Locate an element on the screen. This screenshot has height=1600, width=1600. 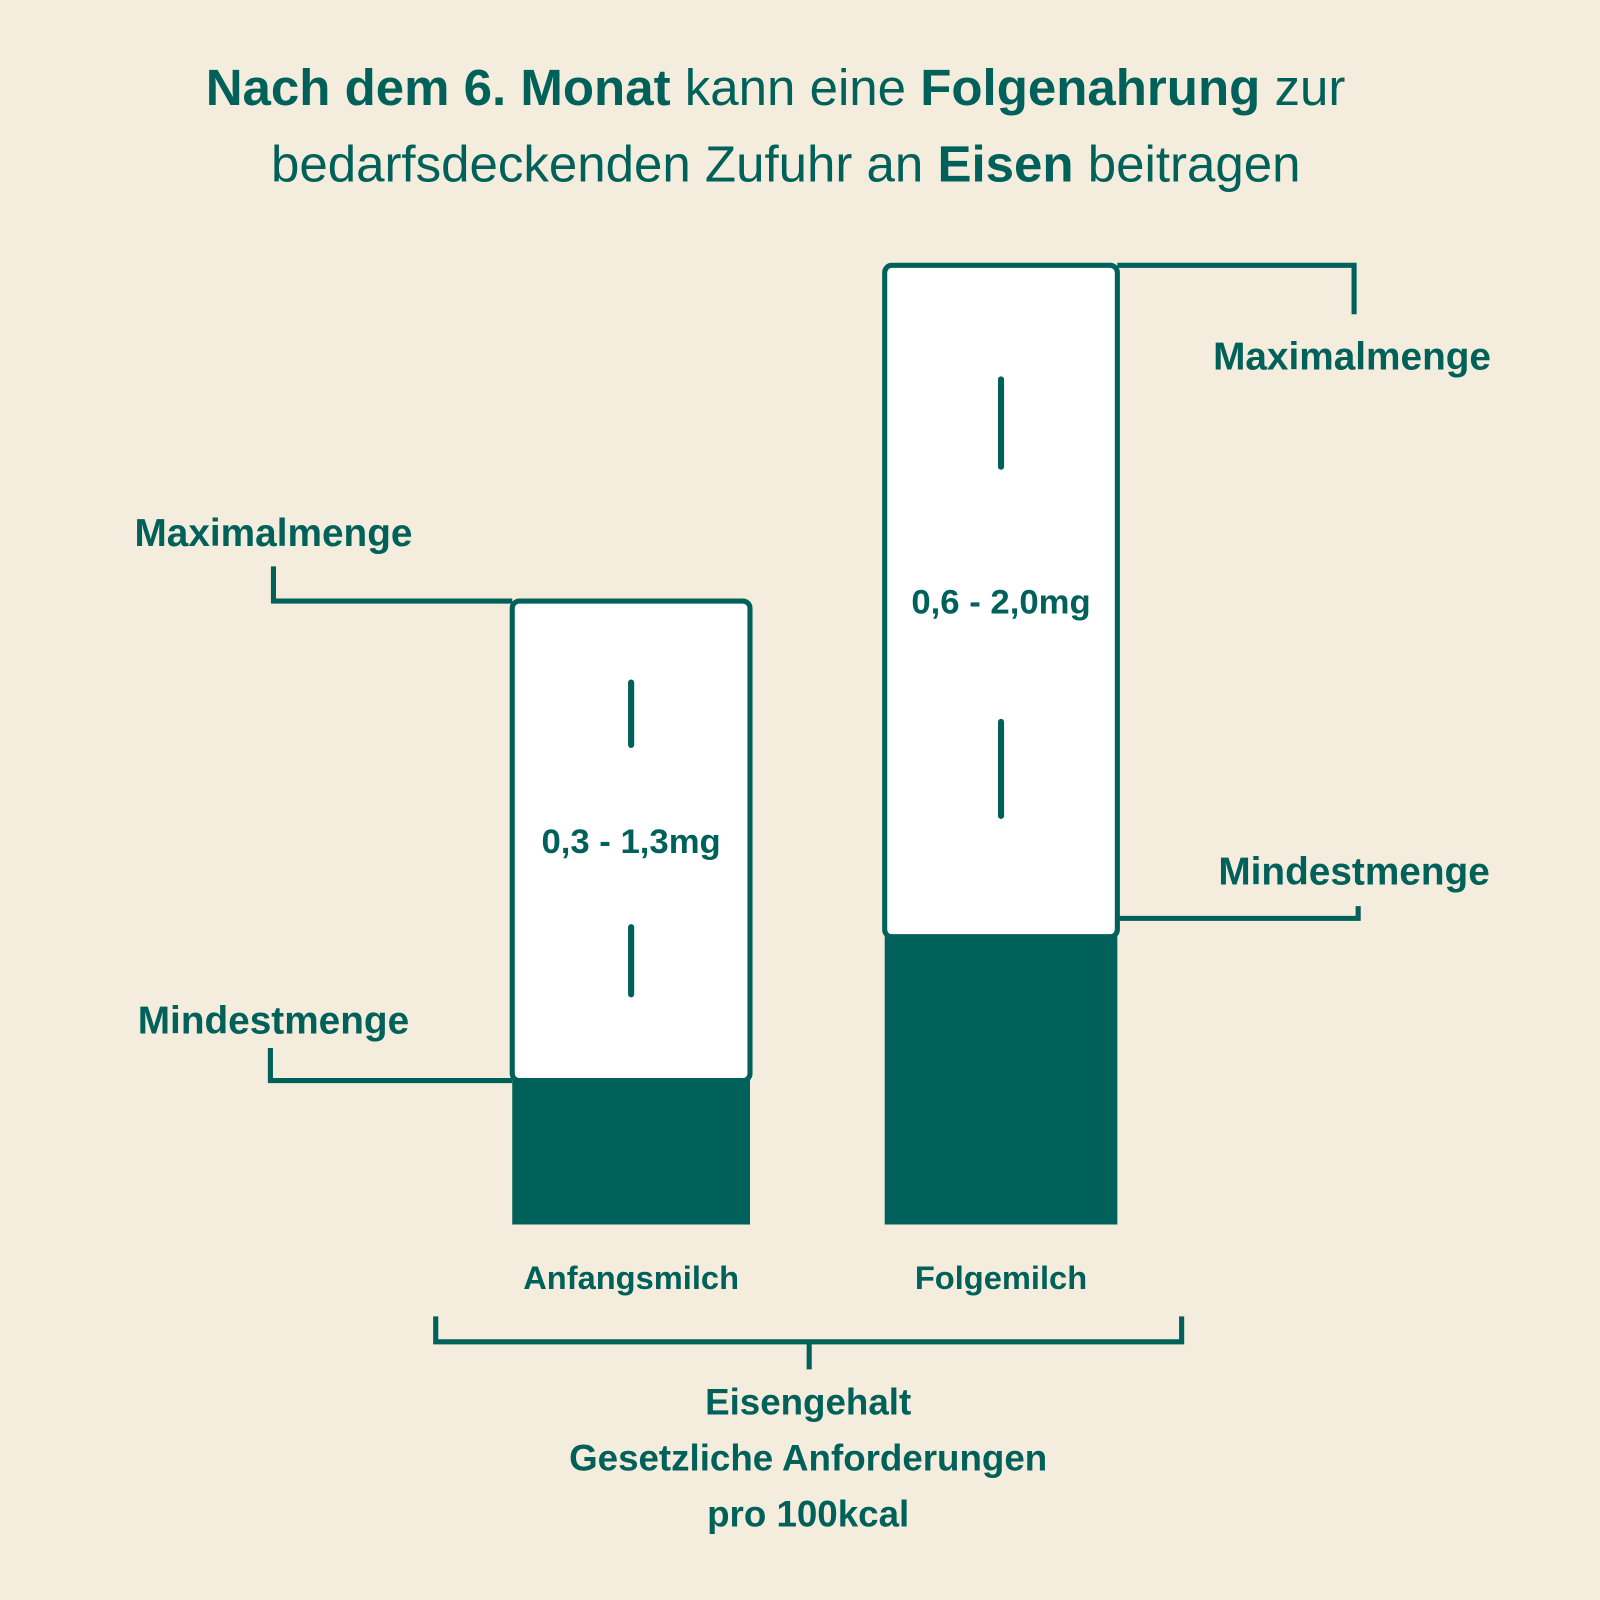
title-segment: bedarfsdeckenden Zufuhr an is located at coordinates (604, 164).